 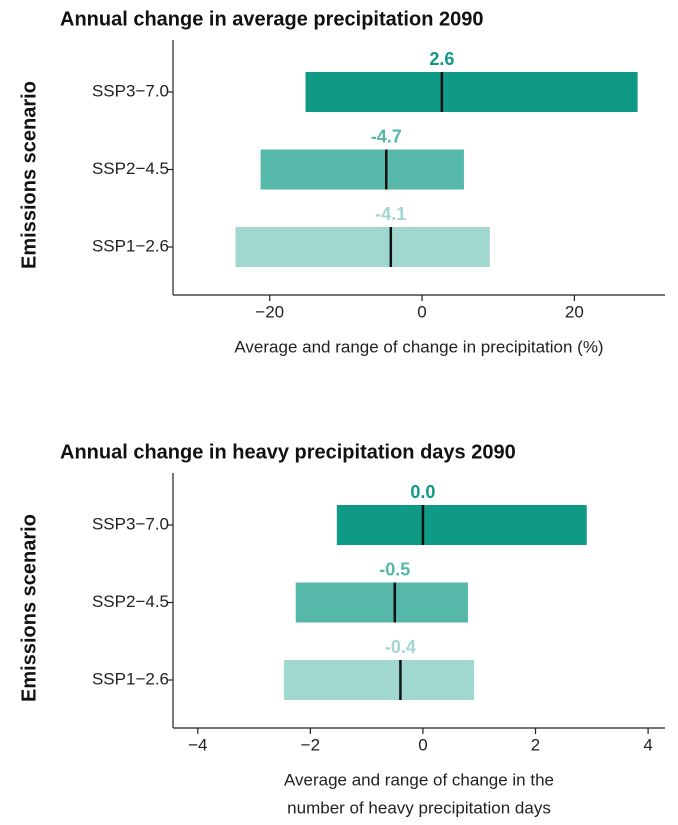 I want to click on x-tick-label: −20, so click(x=269, y=311).